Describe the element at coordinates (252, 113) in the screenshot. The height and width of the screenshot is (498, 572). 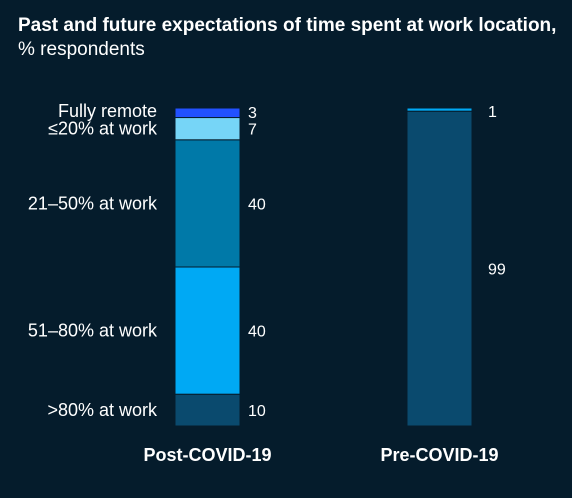
I see `value-label-post-covid-19-4: 3` at that location.